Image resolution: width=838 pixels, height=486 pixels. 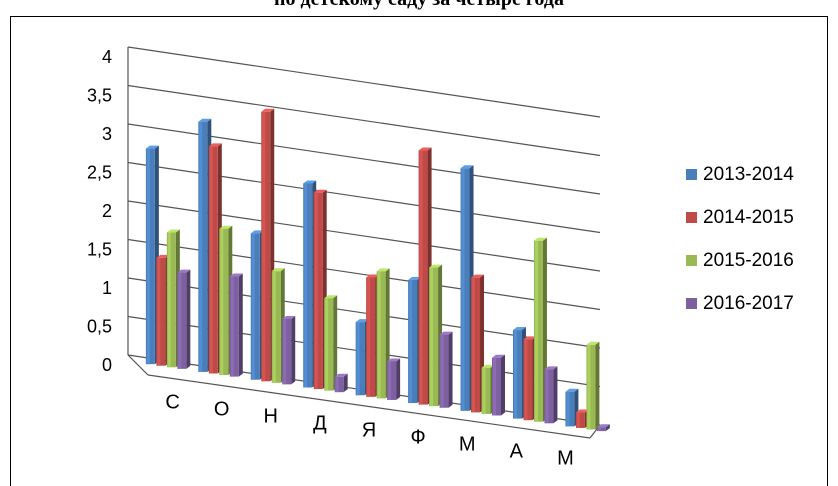 What do you see at coordinates (740, 239) in the screenshot?
I see `legend: 2013-2014 2014-2015 2015-2016 2016-2017` at bounding box center [740, 239].